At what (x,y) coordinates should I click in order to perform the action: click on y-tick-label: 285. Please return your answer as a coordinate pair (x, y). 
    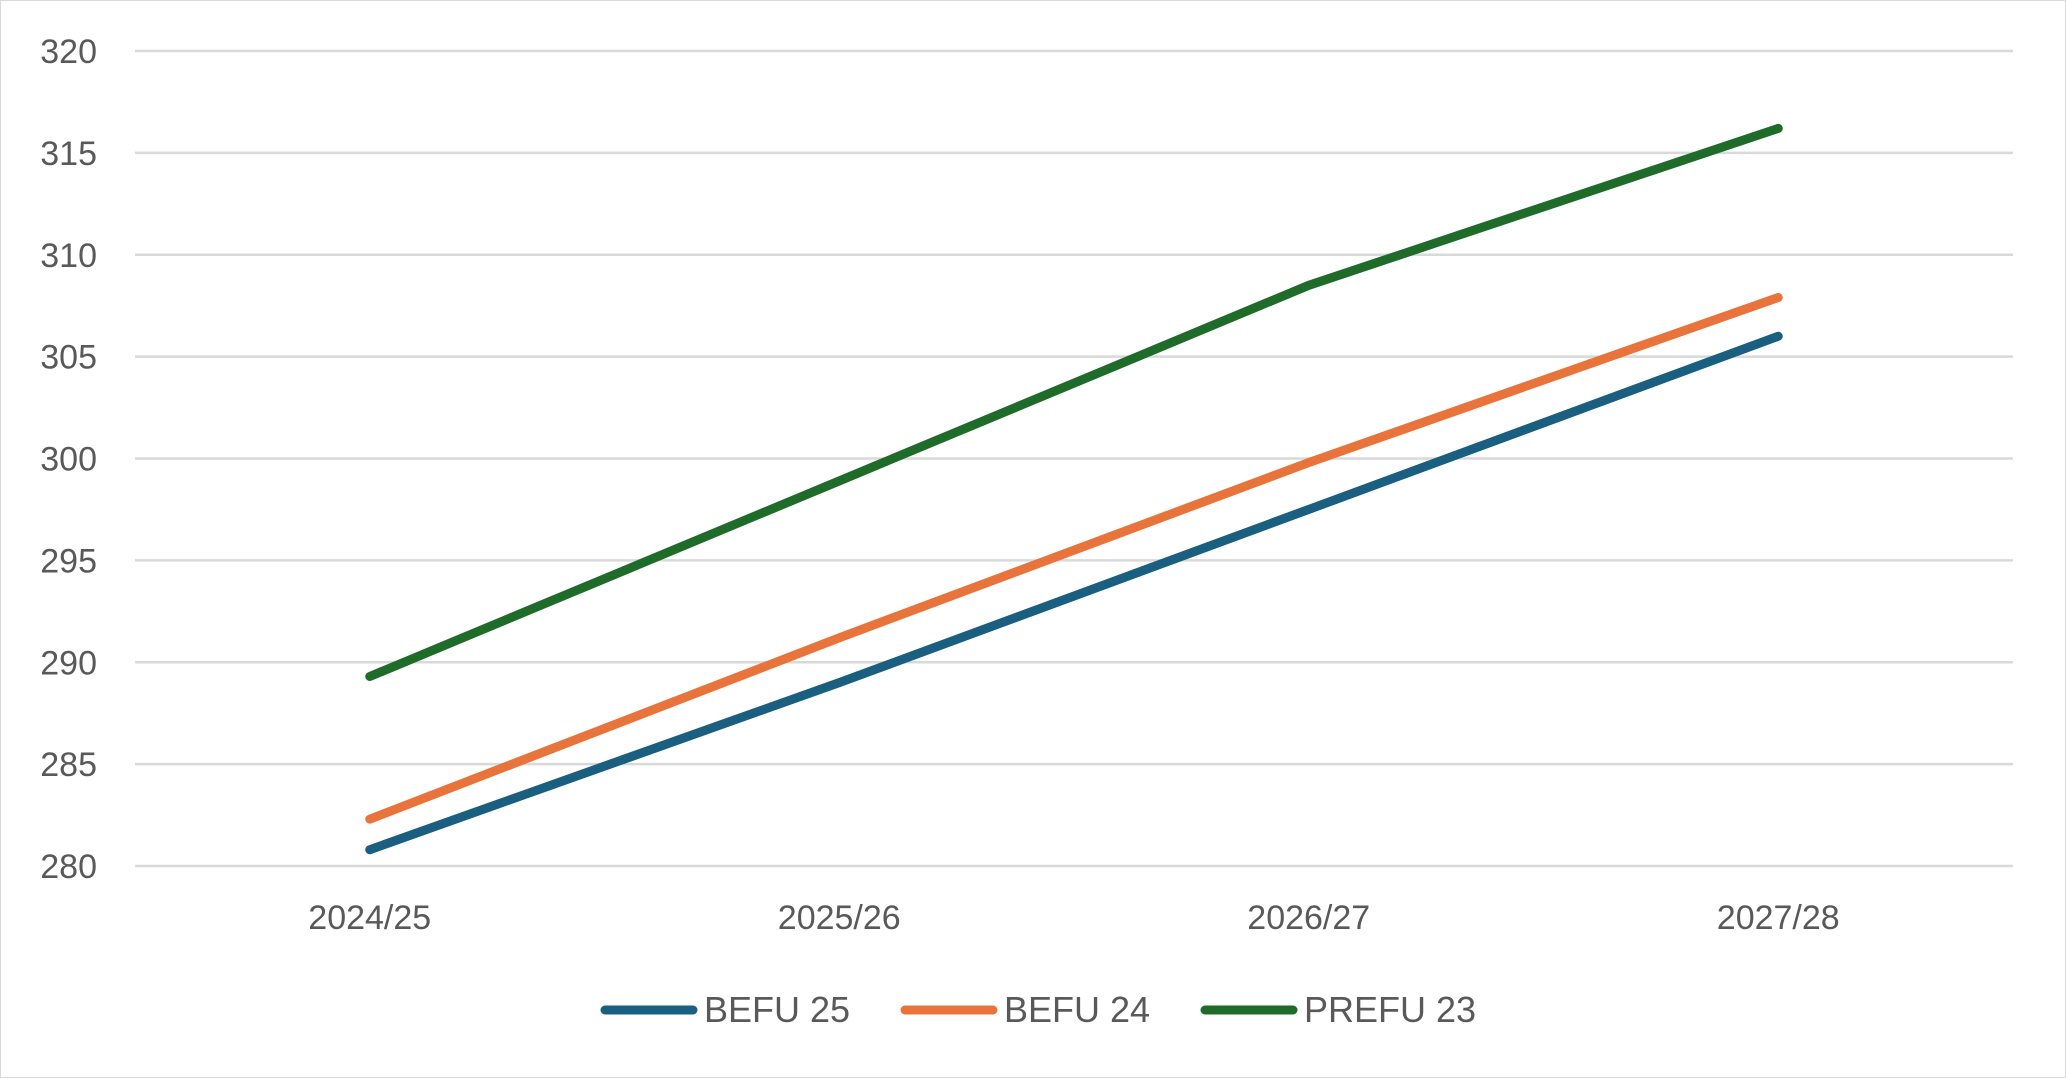
    Looking at the image, I should click on (68, 765).